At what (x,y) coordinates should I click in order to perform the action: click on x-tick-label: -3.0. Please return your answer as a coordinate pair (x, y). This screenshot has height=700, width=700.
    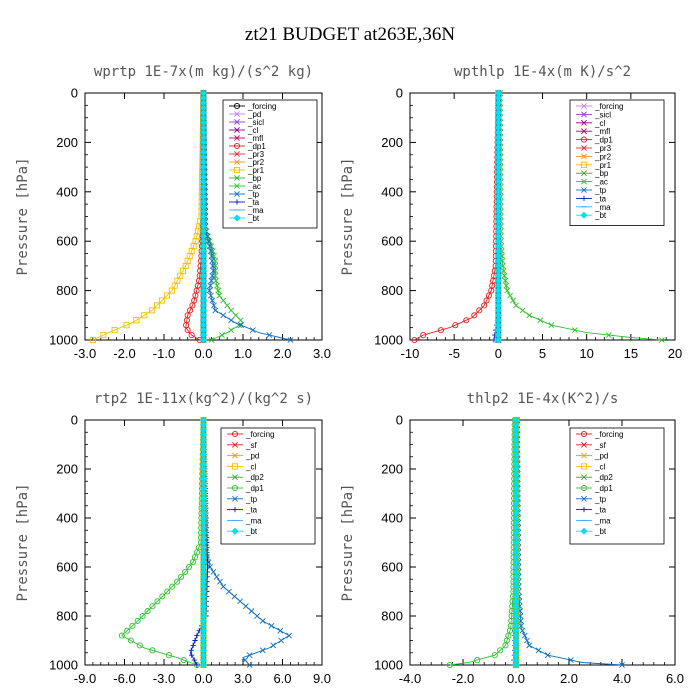
    Looking at the image, I should click on (164, 678).